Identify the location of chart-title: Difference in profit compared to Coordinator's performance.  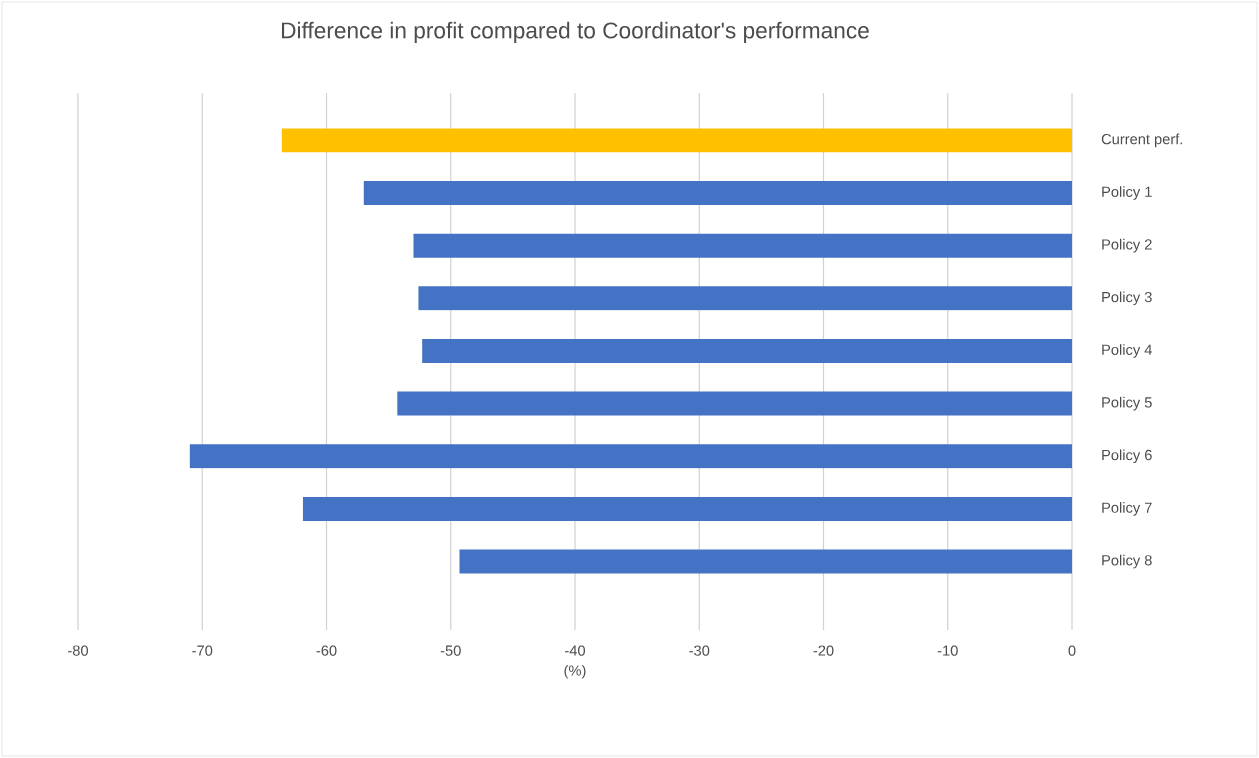
(575, 32).